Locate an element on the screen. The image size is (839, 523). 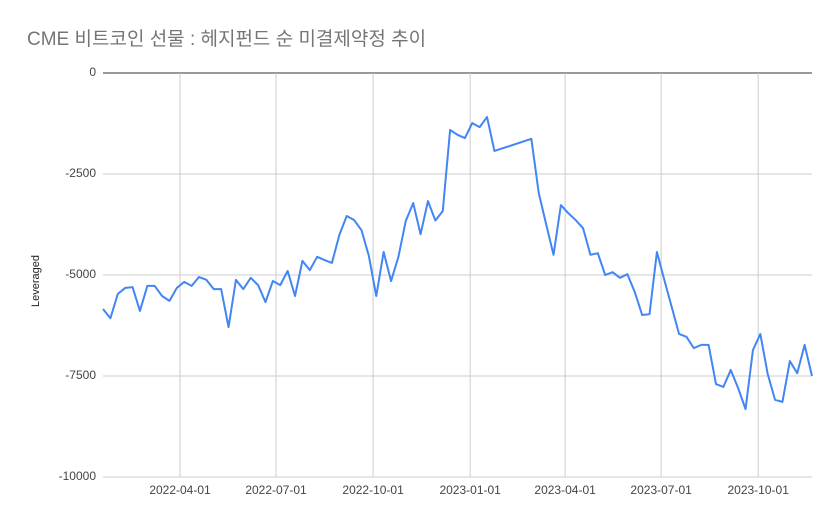
y-tick-label: -5000 is located at coordinates (80, 274).